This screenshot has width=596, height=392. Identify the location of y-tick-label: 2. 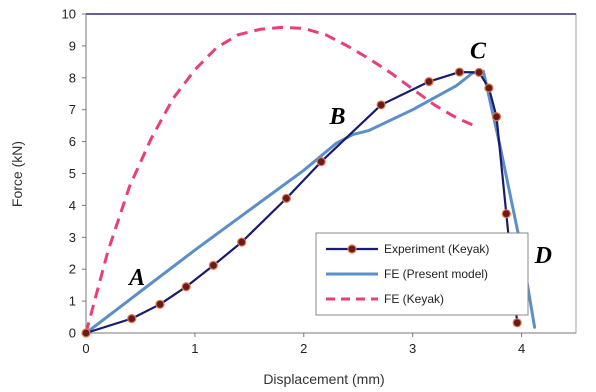
(72, 269).